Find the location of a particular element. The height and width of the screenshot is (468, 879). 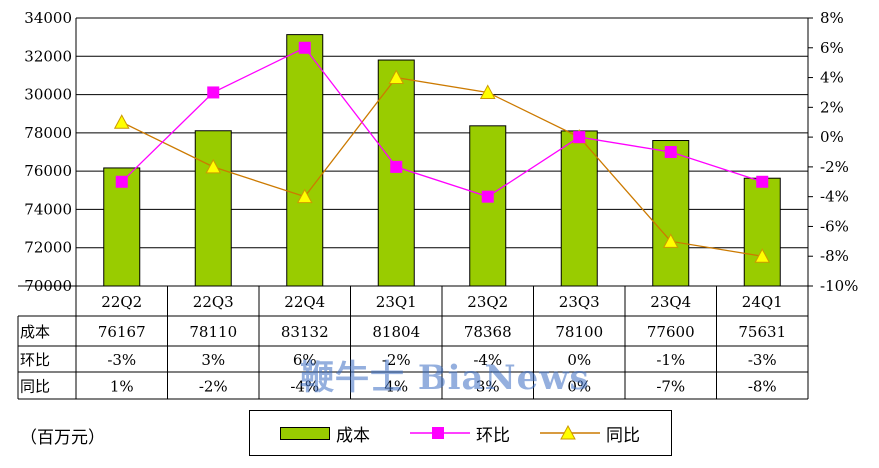

legend-item-yoy: 同比 is located at coordinates (590, 434).